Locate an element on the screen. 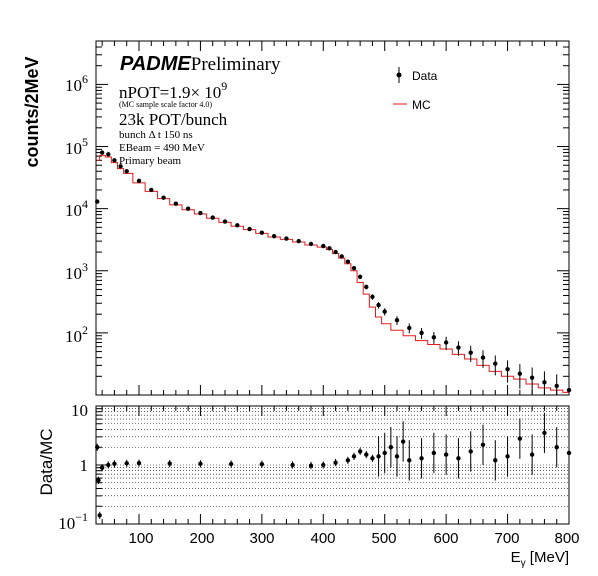 The height and width of the screenshot is (576, 598). ratio-grid is located at coordinates (332, 457).